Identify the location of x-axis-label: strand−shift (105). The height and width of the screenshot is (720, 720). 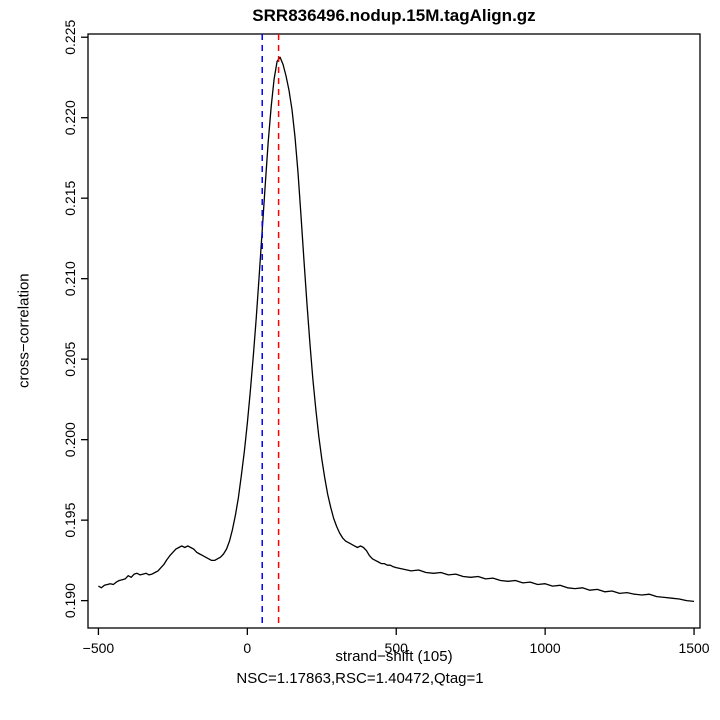
(394, 656).